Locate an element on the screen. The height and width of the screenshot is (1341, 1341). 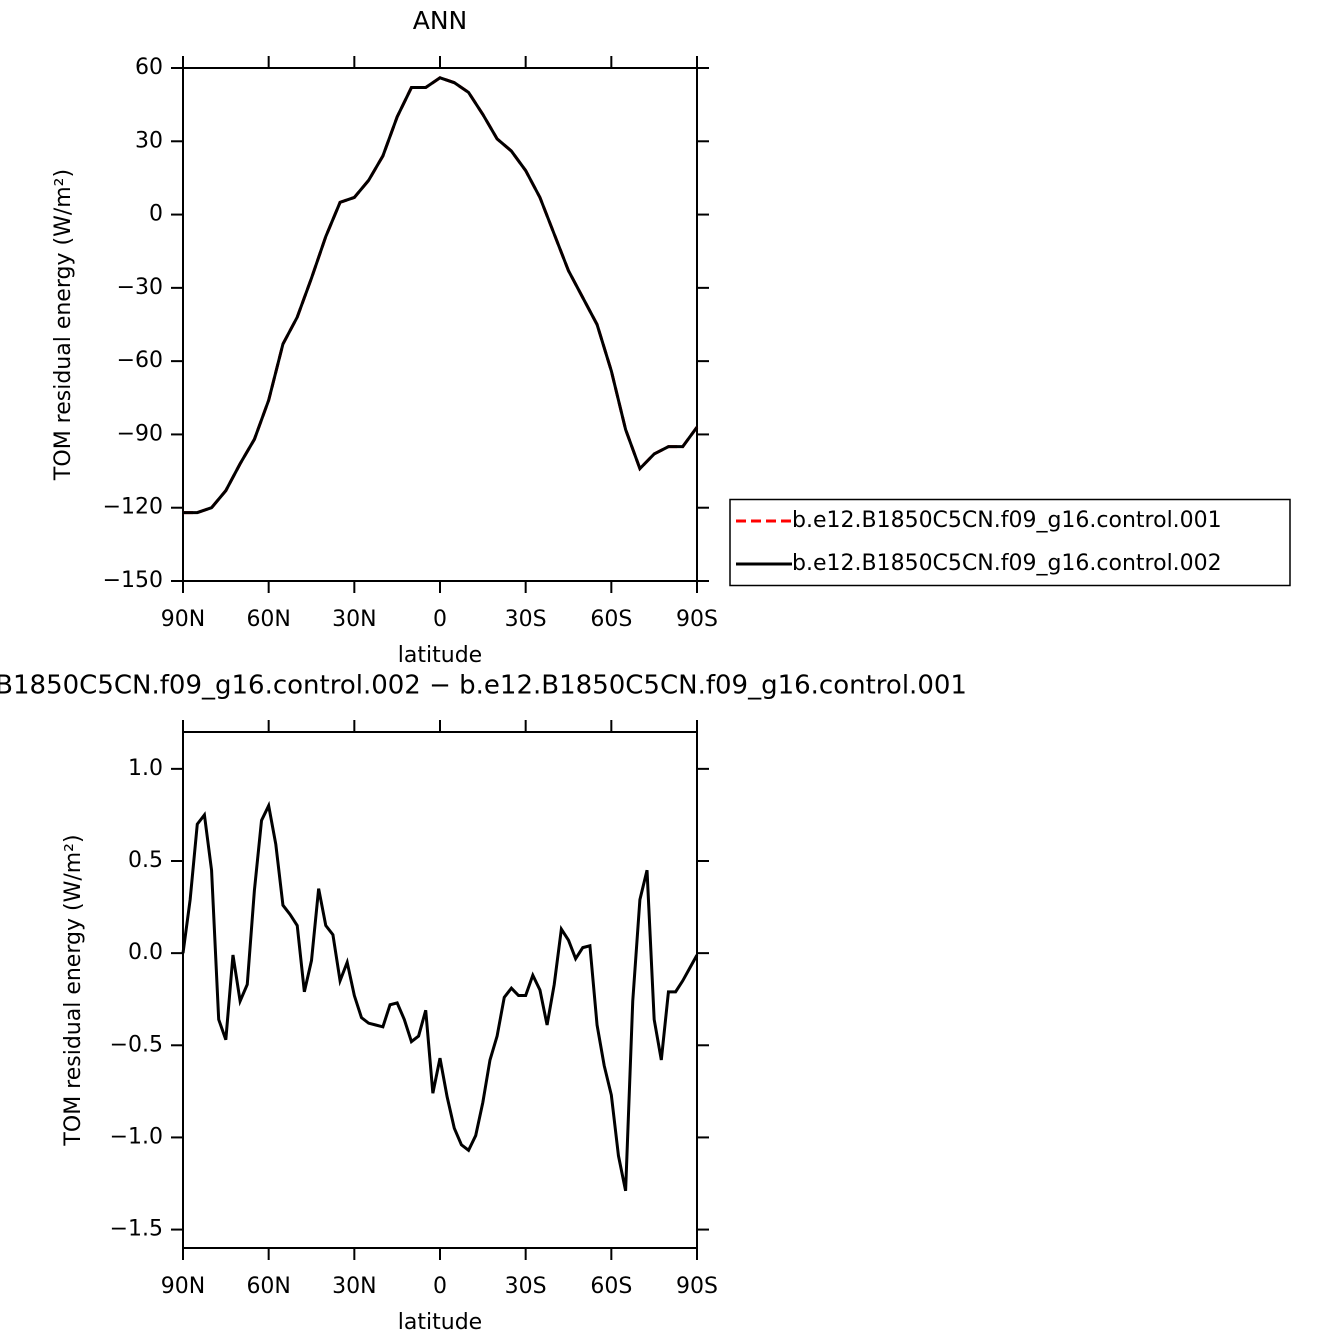
y-tick-label: 0.5 is located at coordinates (145, 860).